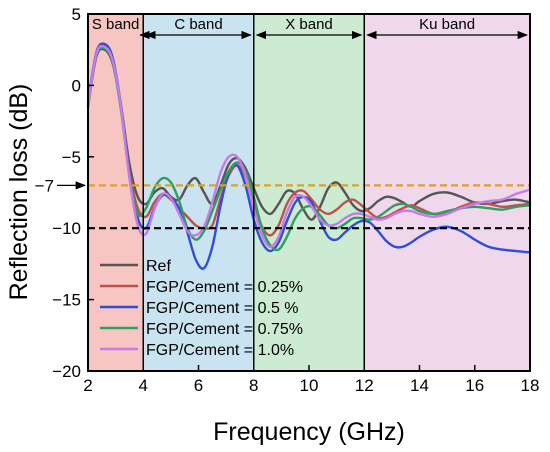 Image resolution: width=550 pixels, height=452 pixels. Describe the element at coordinates (66, 228) in the screenshot. I see `y-tick-label--10: −10` at that location.